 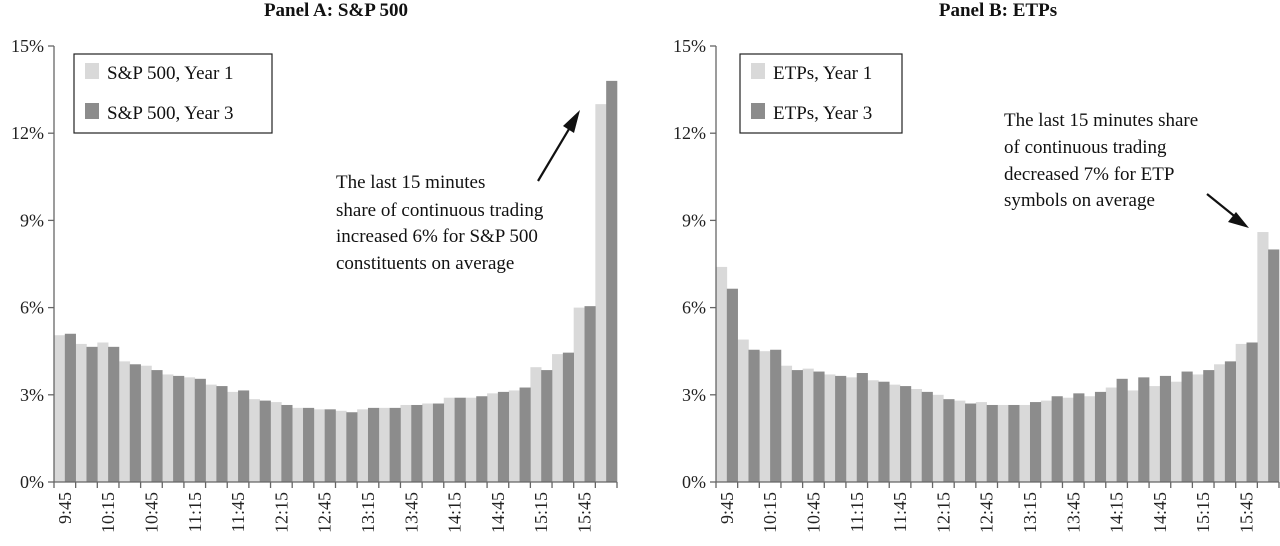 I want to click on panel-a-x-tick-label: 11:45, so click(x=238, y=512).